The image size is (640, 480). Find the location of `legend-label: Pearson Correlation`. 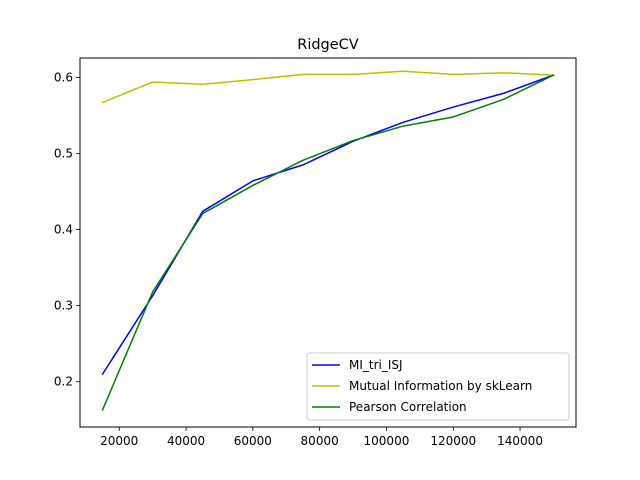

legend-label: Pearson Correlation is located at coordinates (408, 407).